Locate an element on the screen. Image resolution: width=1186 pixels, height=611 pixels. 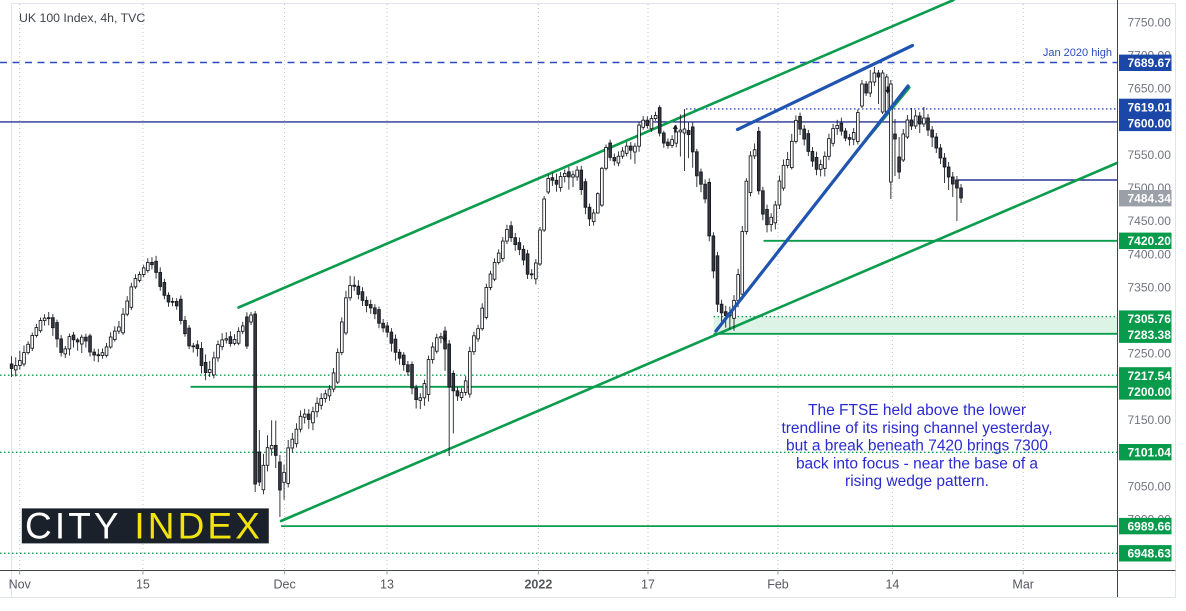
svg-text: 7550.00 is located at coordinates (1150, 155).